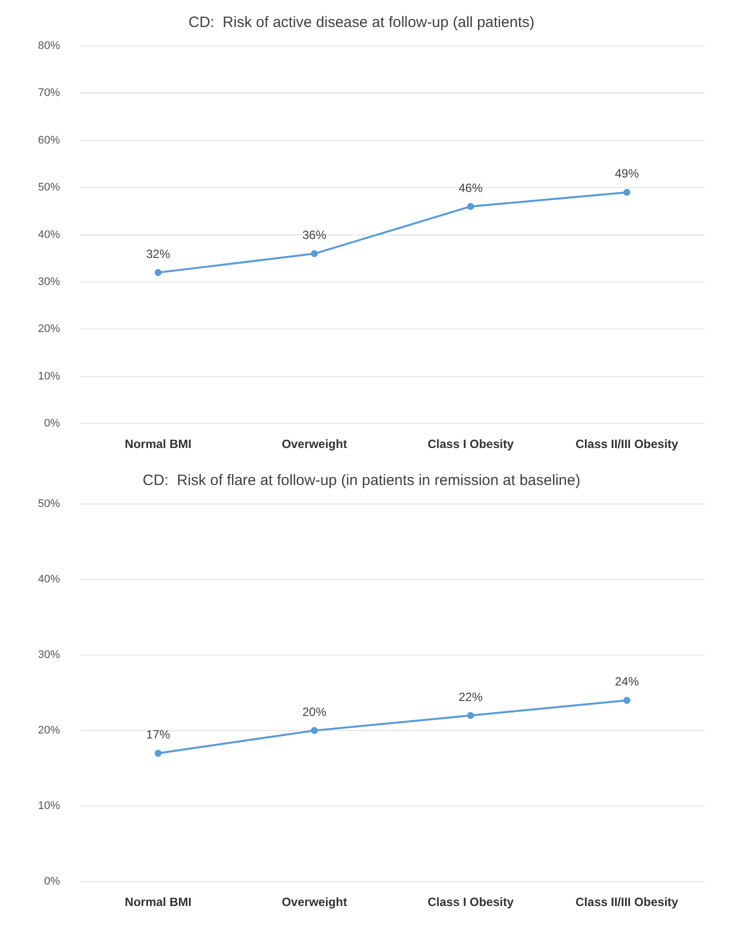 The width and height of the screenshot is (733, 936). What do you see at coordinates (627, 681) in the screenshot?
I see `data-label: 24%` at bounding box center [627, 681].